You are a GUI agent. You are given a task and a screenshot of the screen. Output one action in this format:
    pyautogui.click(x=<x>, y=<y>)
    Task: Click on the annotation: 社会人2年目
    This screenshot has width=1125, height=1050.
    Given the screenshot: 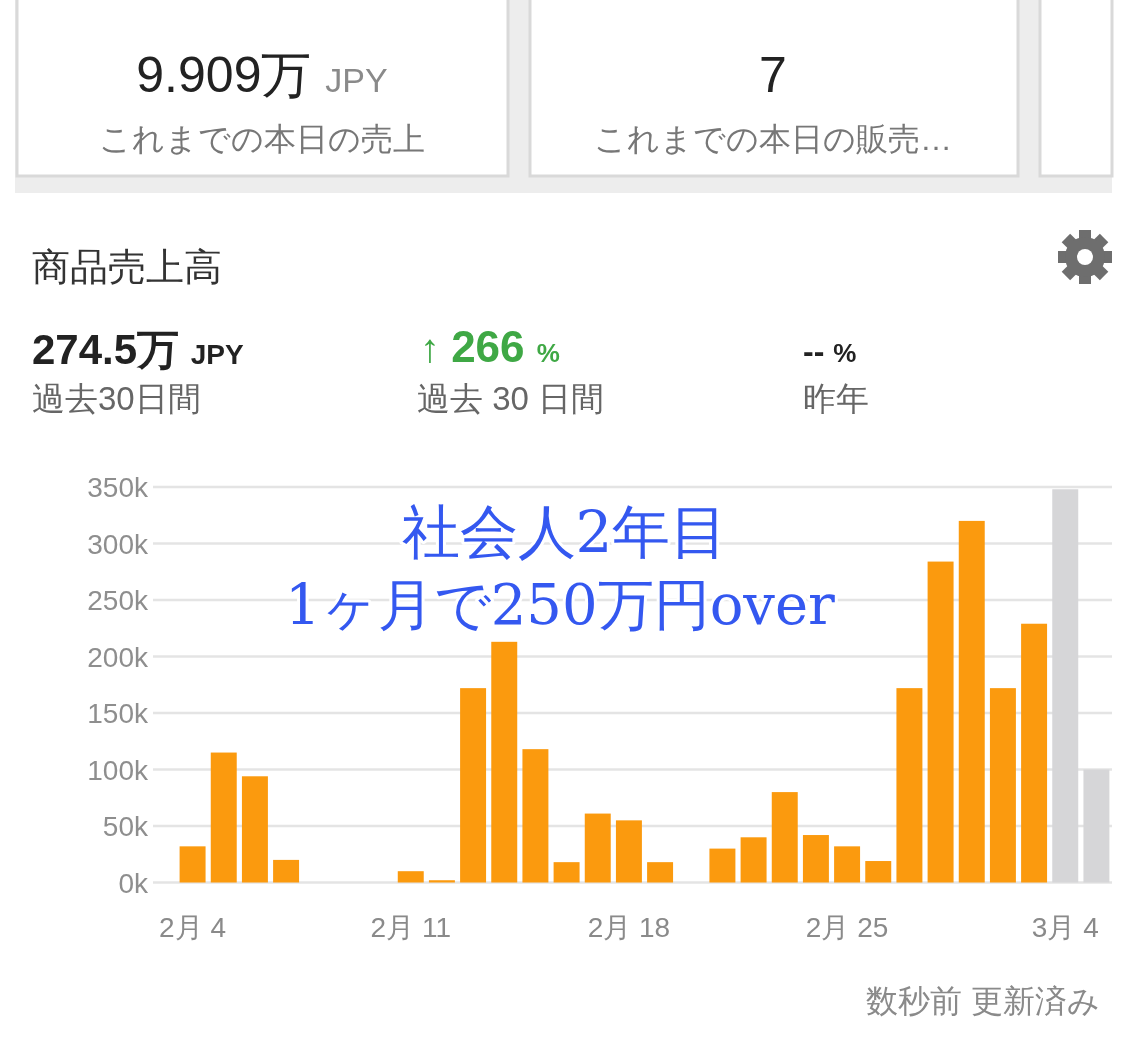 What is the action you would take?
    pyautogui.click(x=565, y=532)
    